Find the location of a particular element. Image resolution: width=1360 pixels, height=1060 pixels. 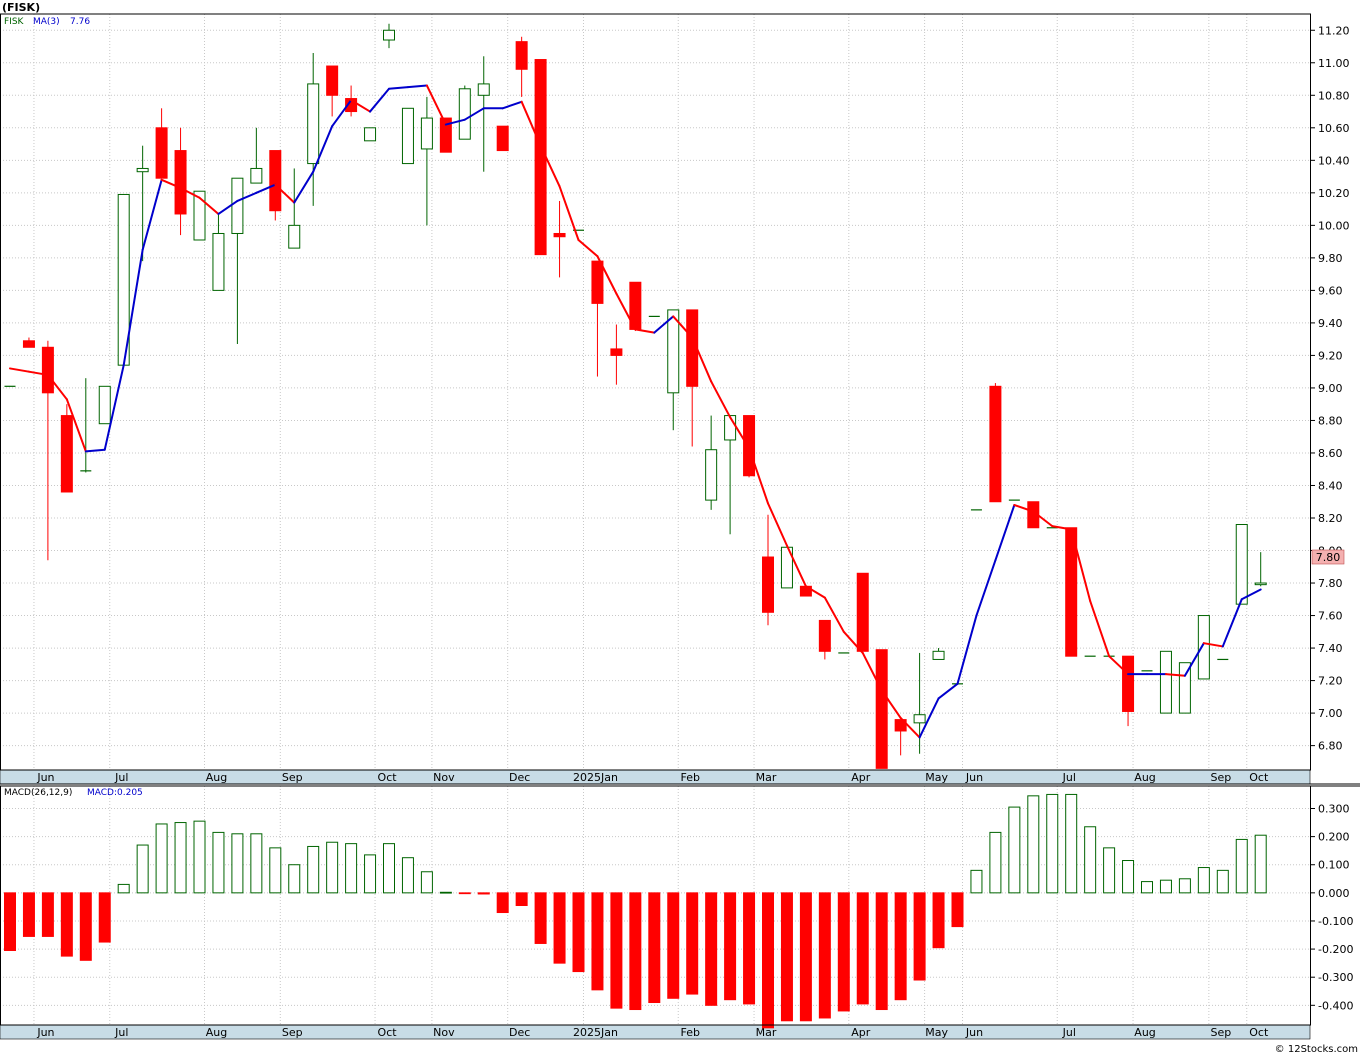

price-tick-label: 9.00 is located at coordinates (1330, 388).